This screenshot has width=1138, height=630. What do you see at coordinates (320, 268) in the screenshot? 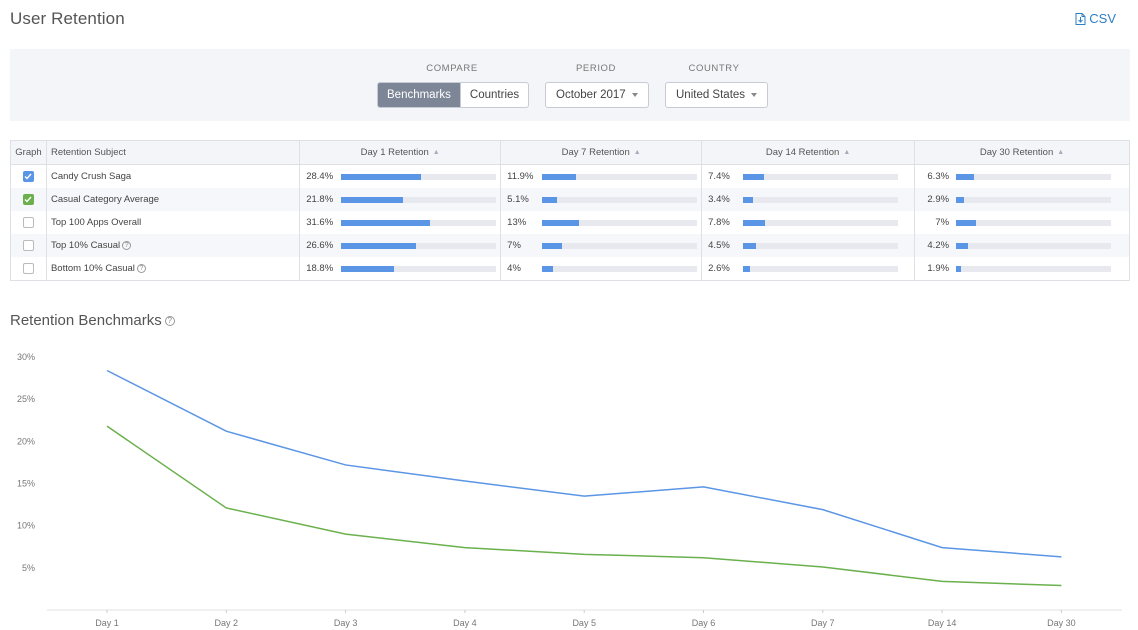
I see `retention-value: 18.8%` at bounding box center [320, 268].